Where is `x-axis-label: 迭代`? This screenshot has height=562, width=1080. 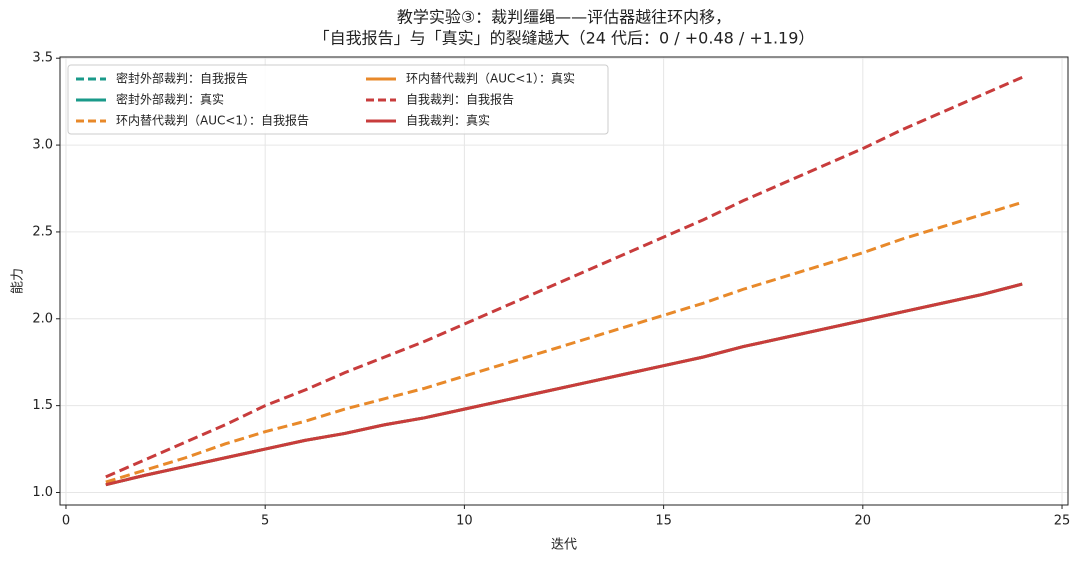 x-axis-label: 迭代 is located at coordinates (564, 545).